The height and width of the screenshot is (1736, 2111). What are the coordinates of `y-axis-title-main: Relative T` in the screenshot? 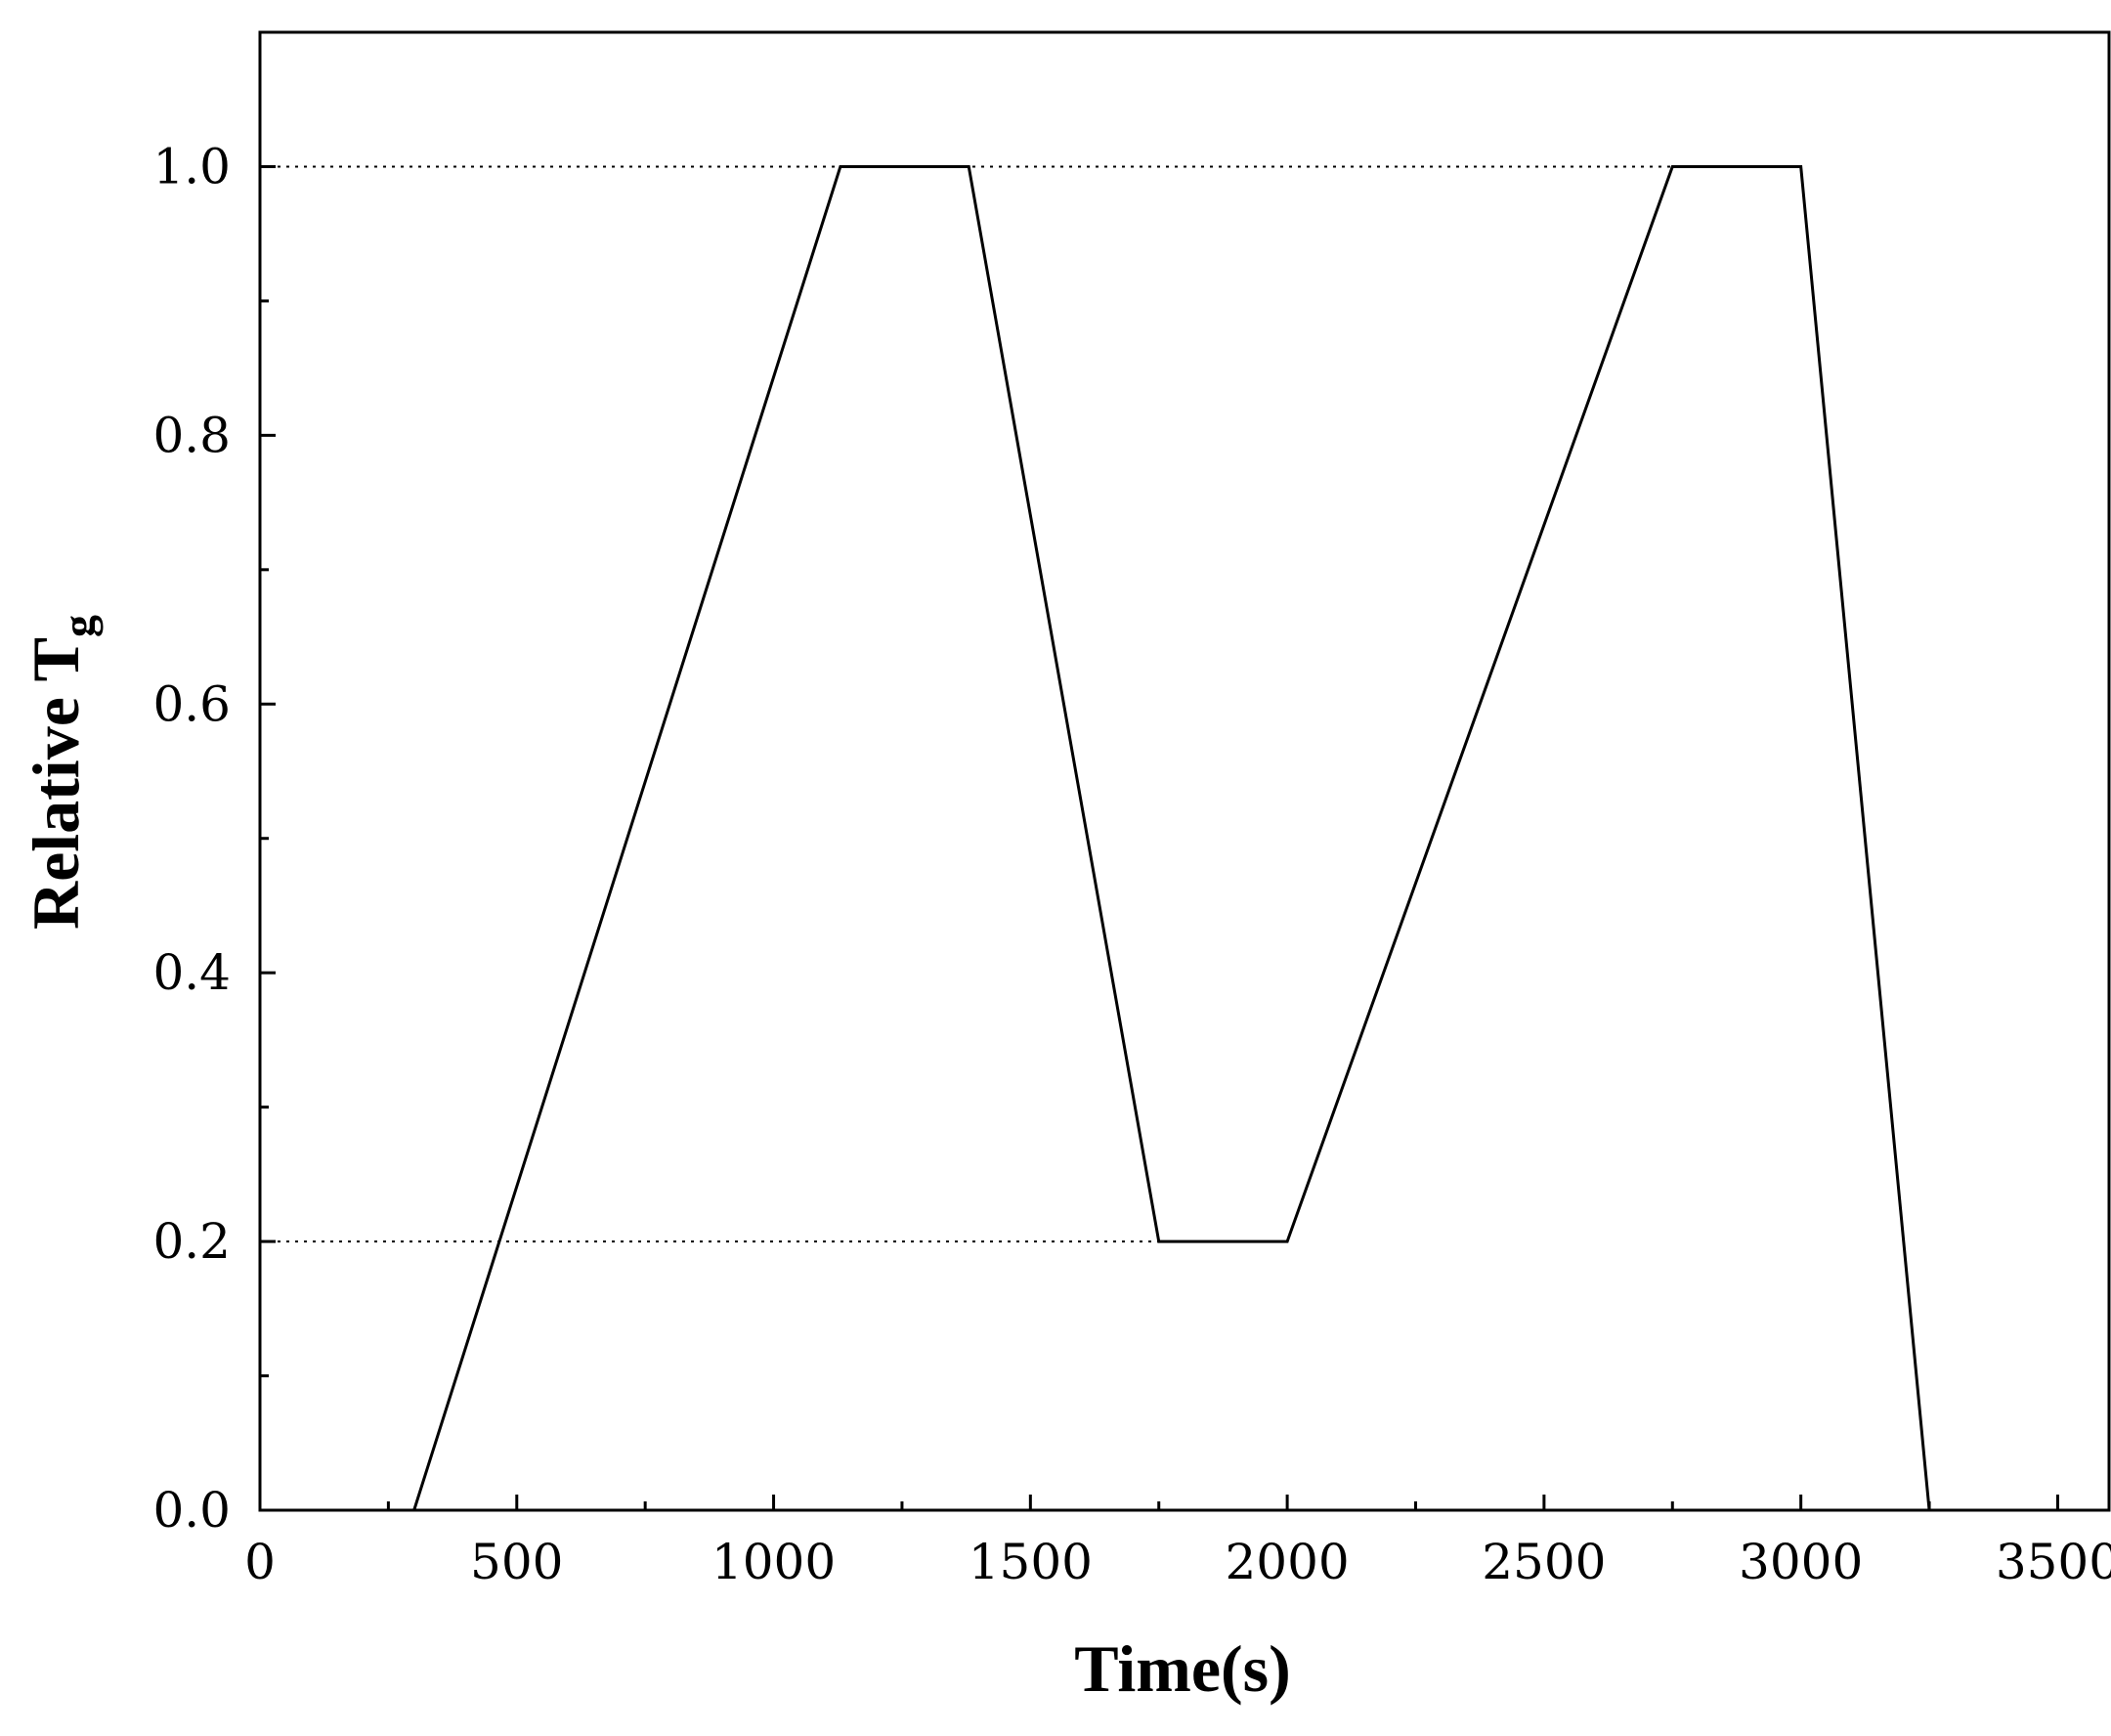 It's located at (56, 783).